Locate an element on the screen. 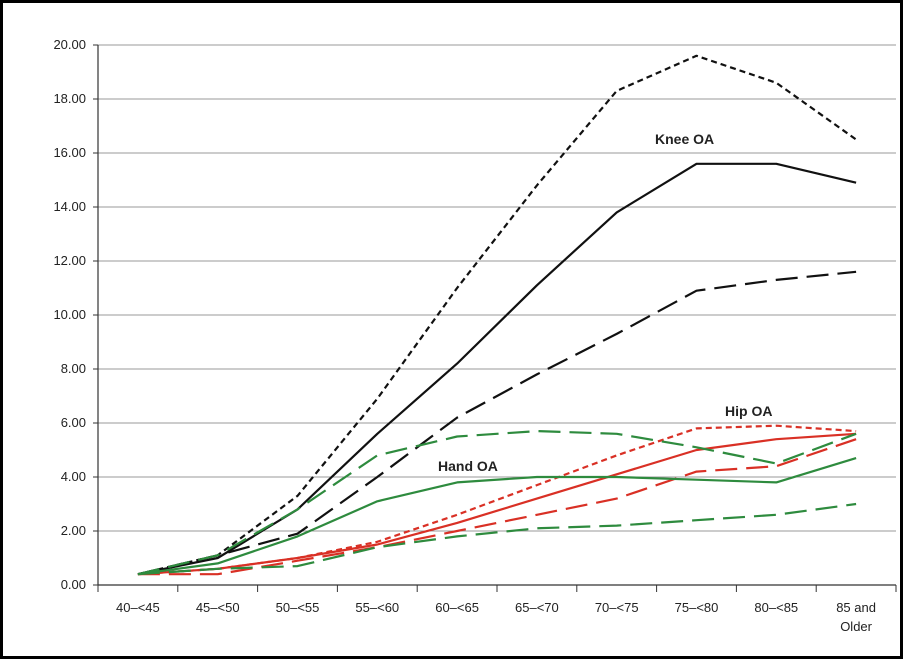 The height and width of the screenshot is (662, 903). x-tick-label: 60–<65 is located at coordinates (457, 607).